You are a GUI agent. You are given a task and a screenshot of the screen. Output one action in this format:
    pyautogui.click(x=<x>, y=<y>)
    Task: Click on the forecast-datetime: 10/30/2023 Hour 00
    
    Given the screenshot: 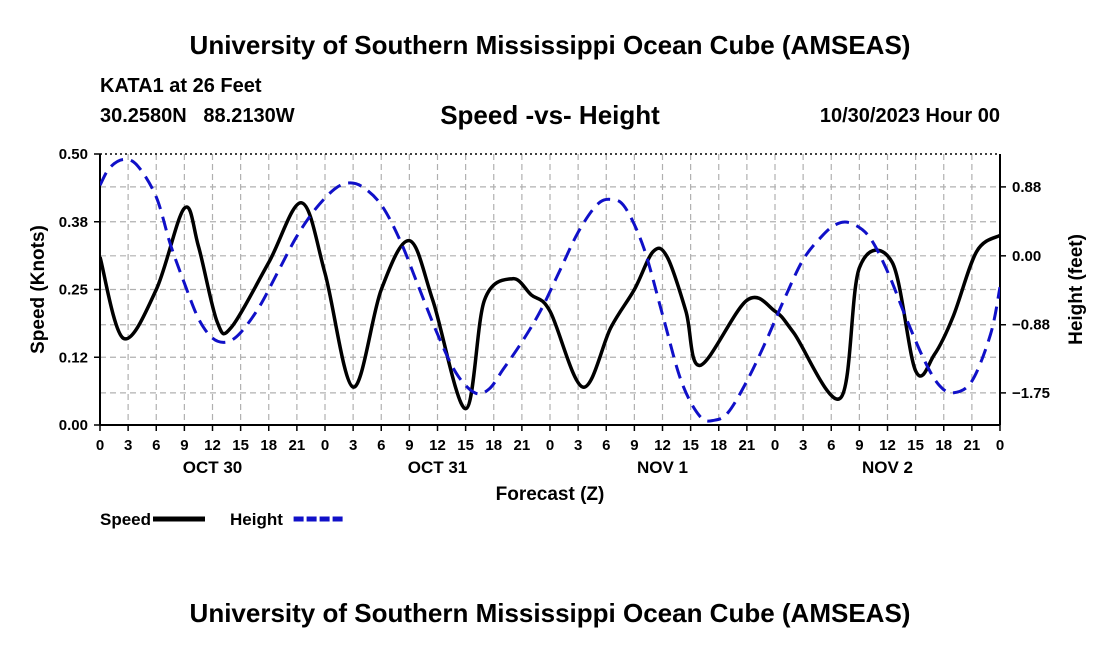 What is the action you would take?
    pyautogui.click(x=909, y=116)
    